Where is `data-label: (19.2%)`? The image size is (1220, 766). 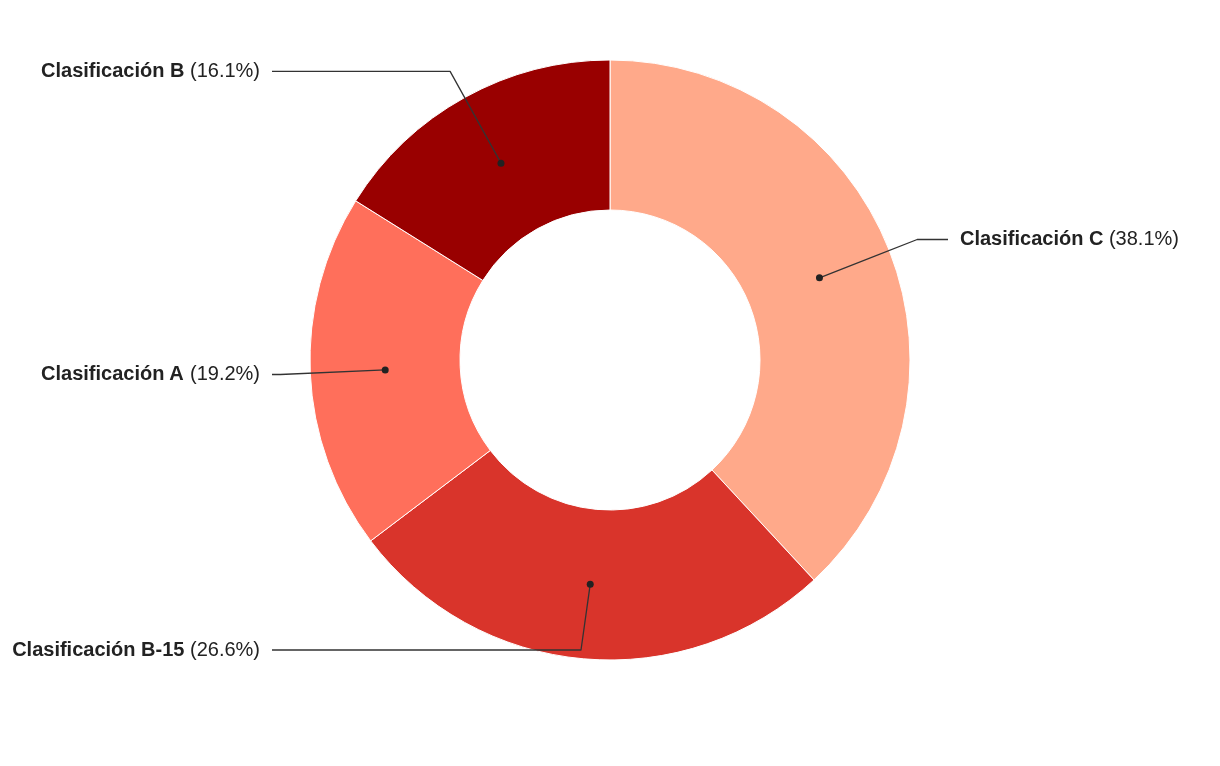 data-label: (19.2%) is located at coordinates (224, 373).